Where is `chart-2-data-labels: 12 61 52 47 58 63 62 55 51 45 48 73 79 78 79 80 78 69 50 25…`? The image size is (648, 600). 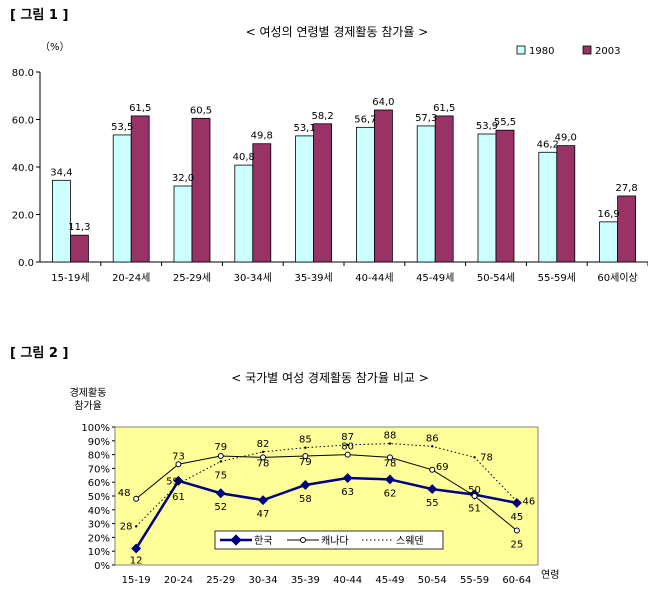
chart-2-data-labels: 12 61 52 47 58 63 62 55 51 45 48 73 79 78 79 80 78 69 50 25… is located at coordinates (326, 499).